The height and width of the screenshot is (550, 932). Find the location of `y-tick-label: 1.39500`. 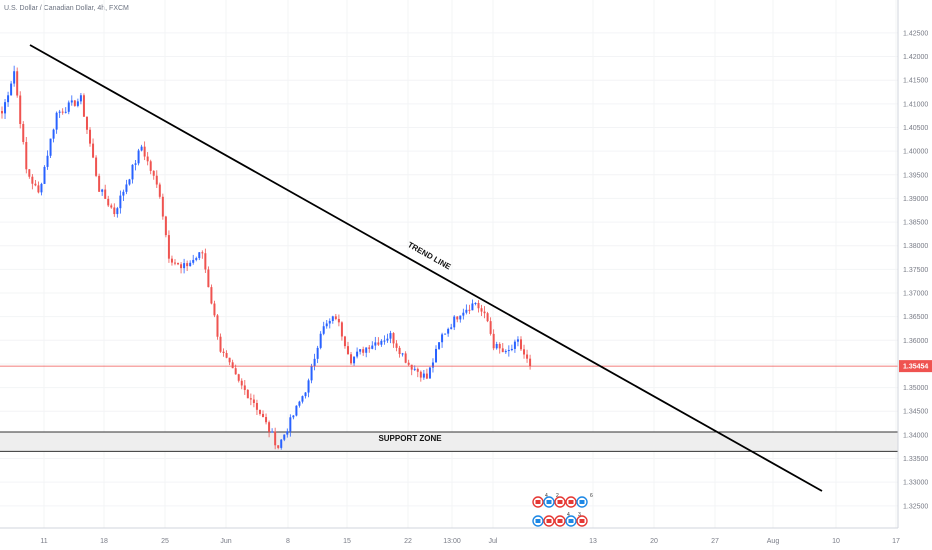

y-tick-label: 1.39500 is located at coordinates (915, 175).